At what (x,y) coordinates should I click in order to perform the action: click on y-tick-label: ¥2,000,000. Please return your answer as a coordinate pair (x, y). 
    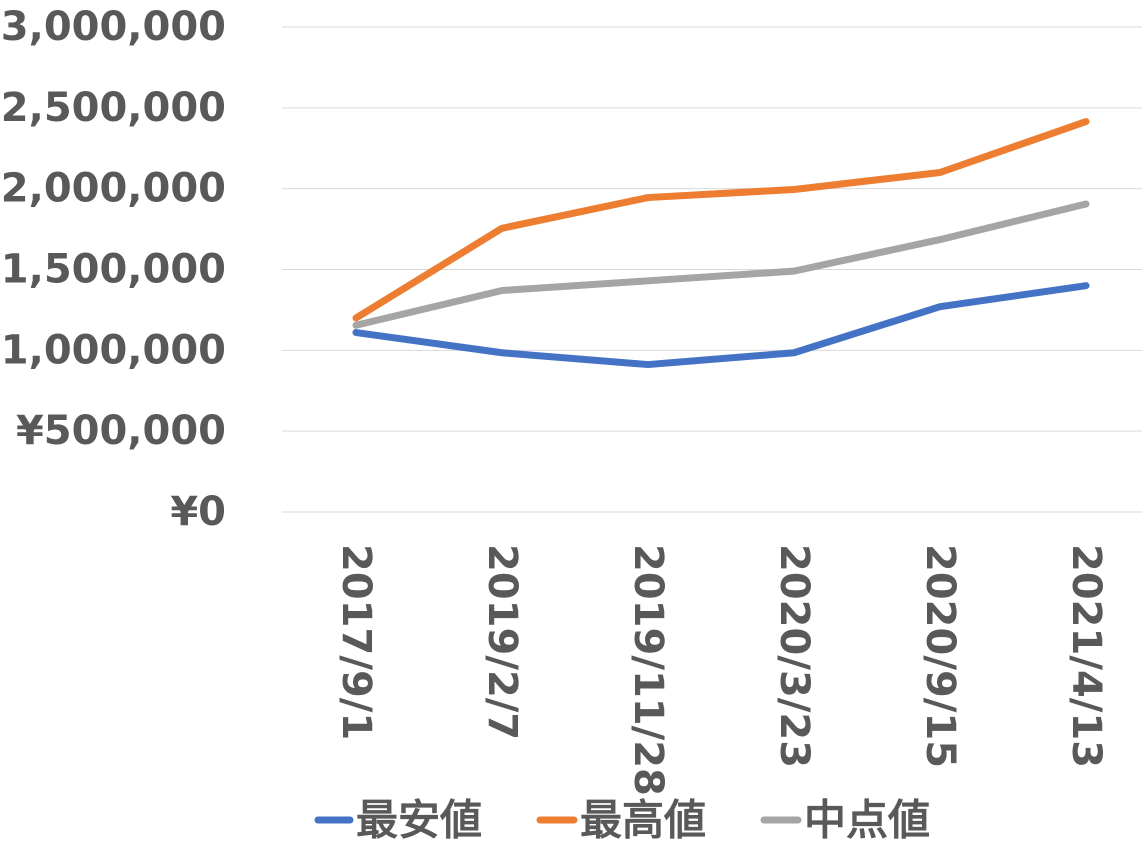
    Looking at the image, I should click on (113, 189).